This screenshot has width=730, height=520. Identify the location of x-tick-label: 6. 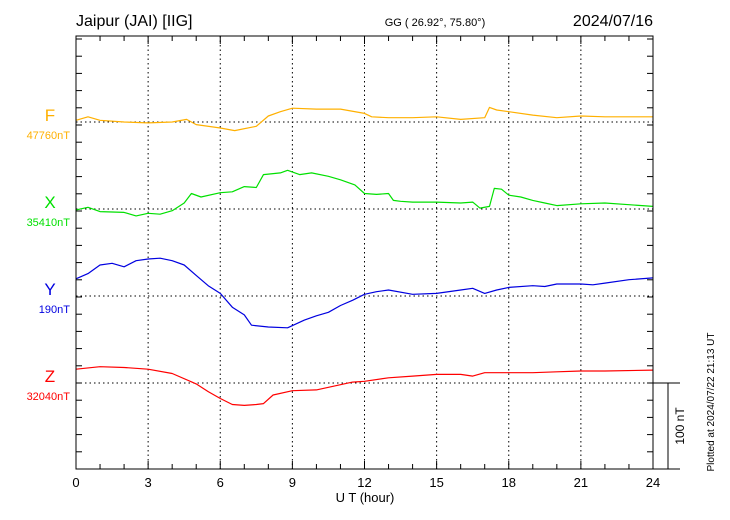
(220, 482).